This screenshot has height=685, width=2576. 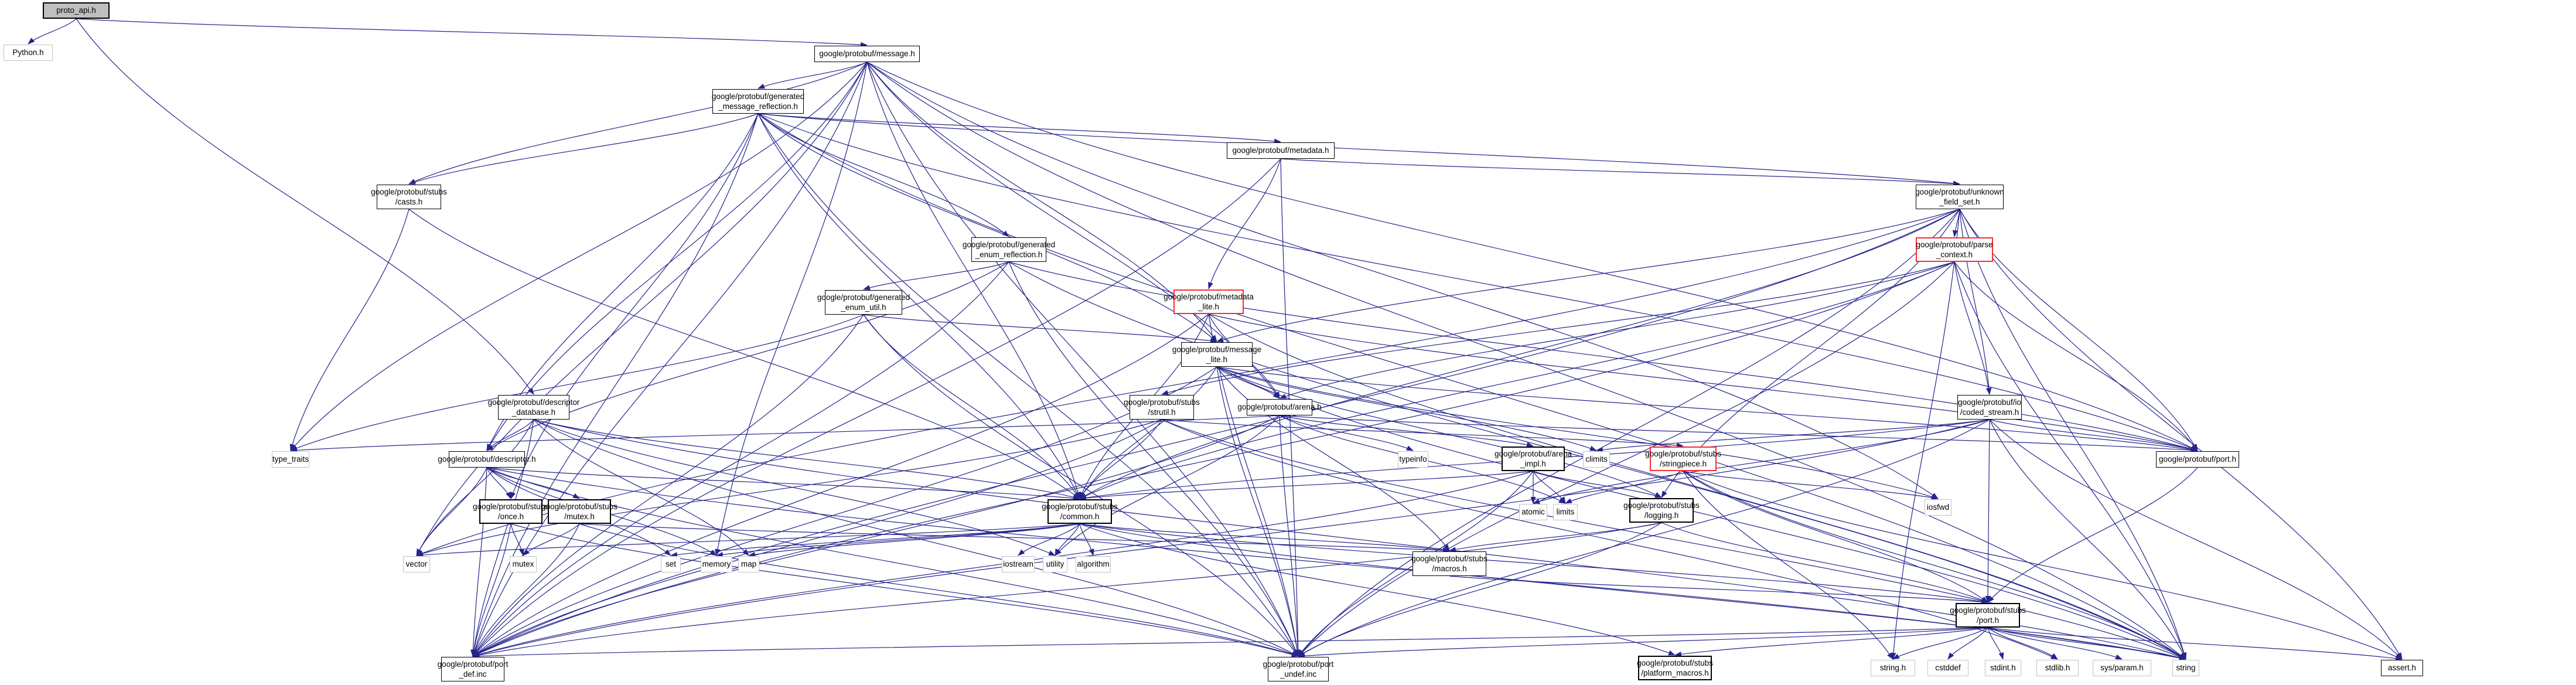 I want to click on node-strutil-h: google/protobuf/stubs /strutil.h, so click(x=1162, y=407).